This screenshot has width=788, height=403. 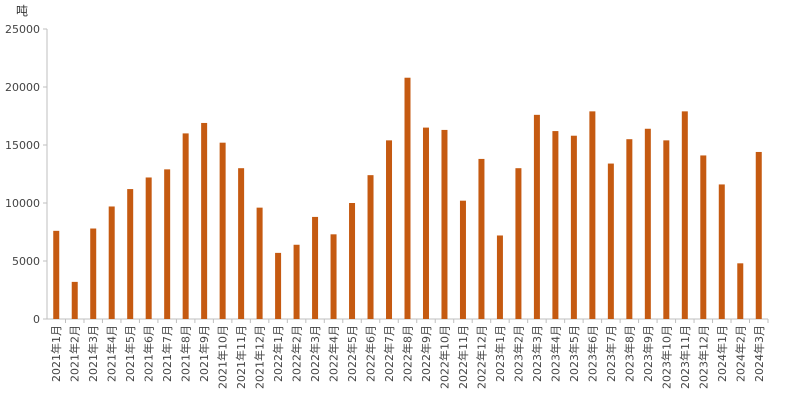 What do you see at coordinates (112, 353) in the screenshot?
I see `x-tick-label: 2021年4月` at bounding box center [112, 353].